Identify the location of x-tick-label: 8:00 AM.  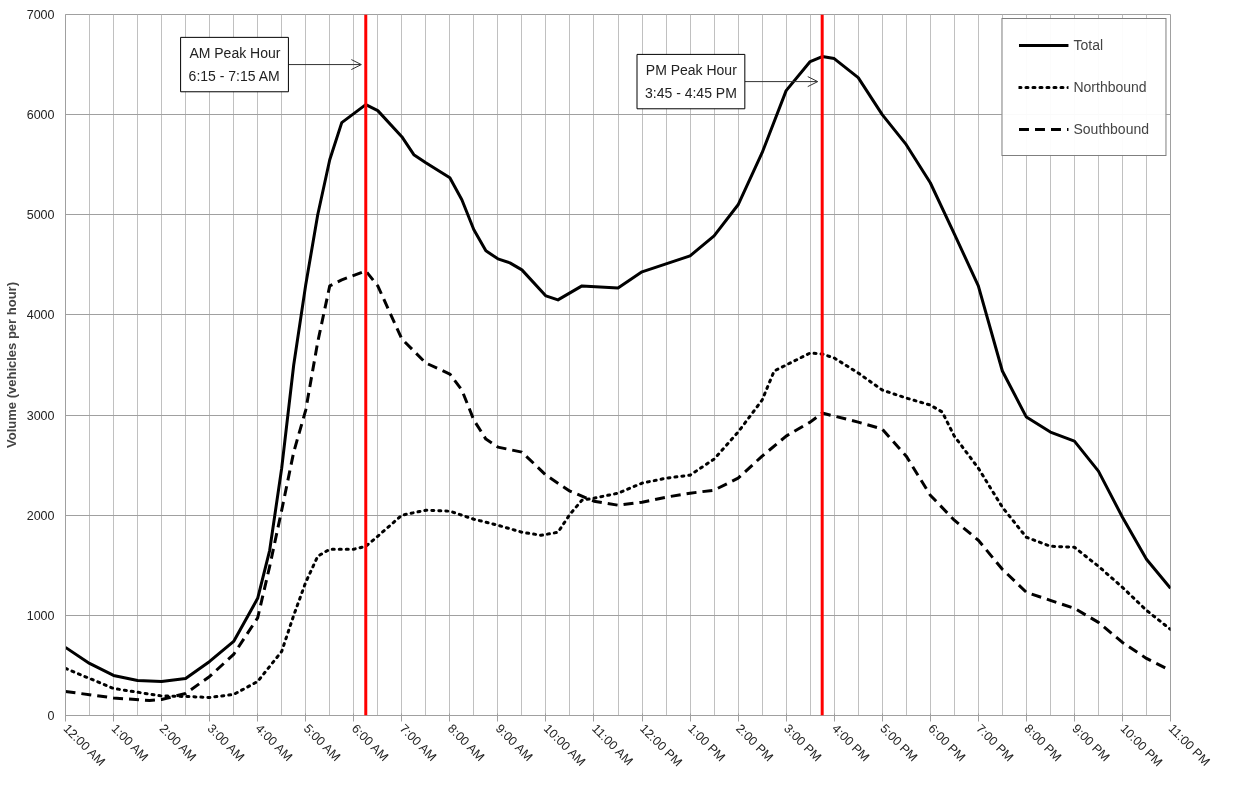
(466, 742).